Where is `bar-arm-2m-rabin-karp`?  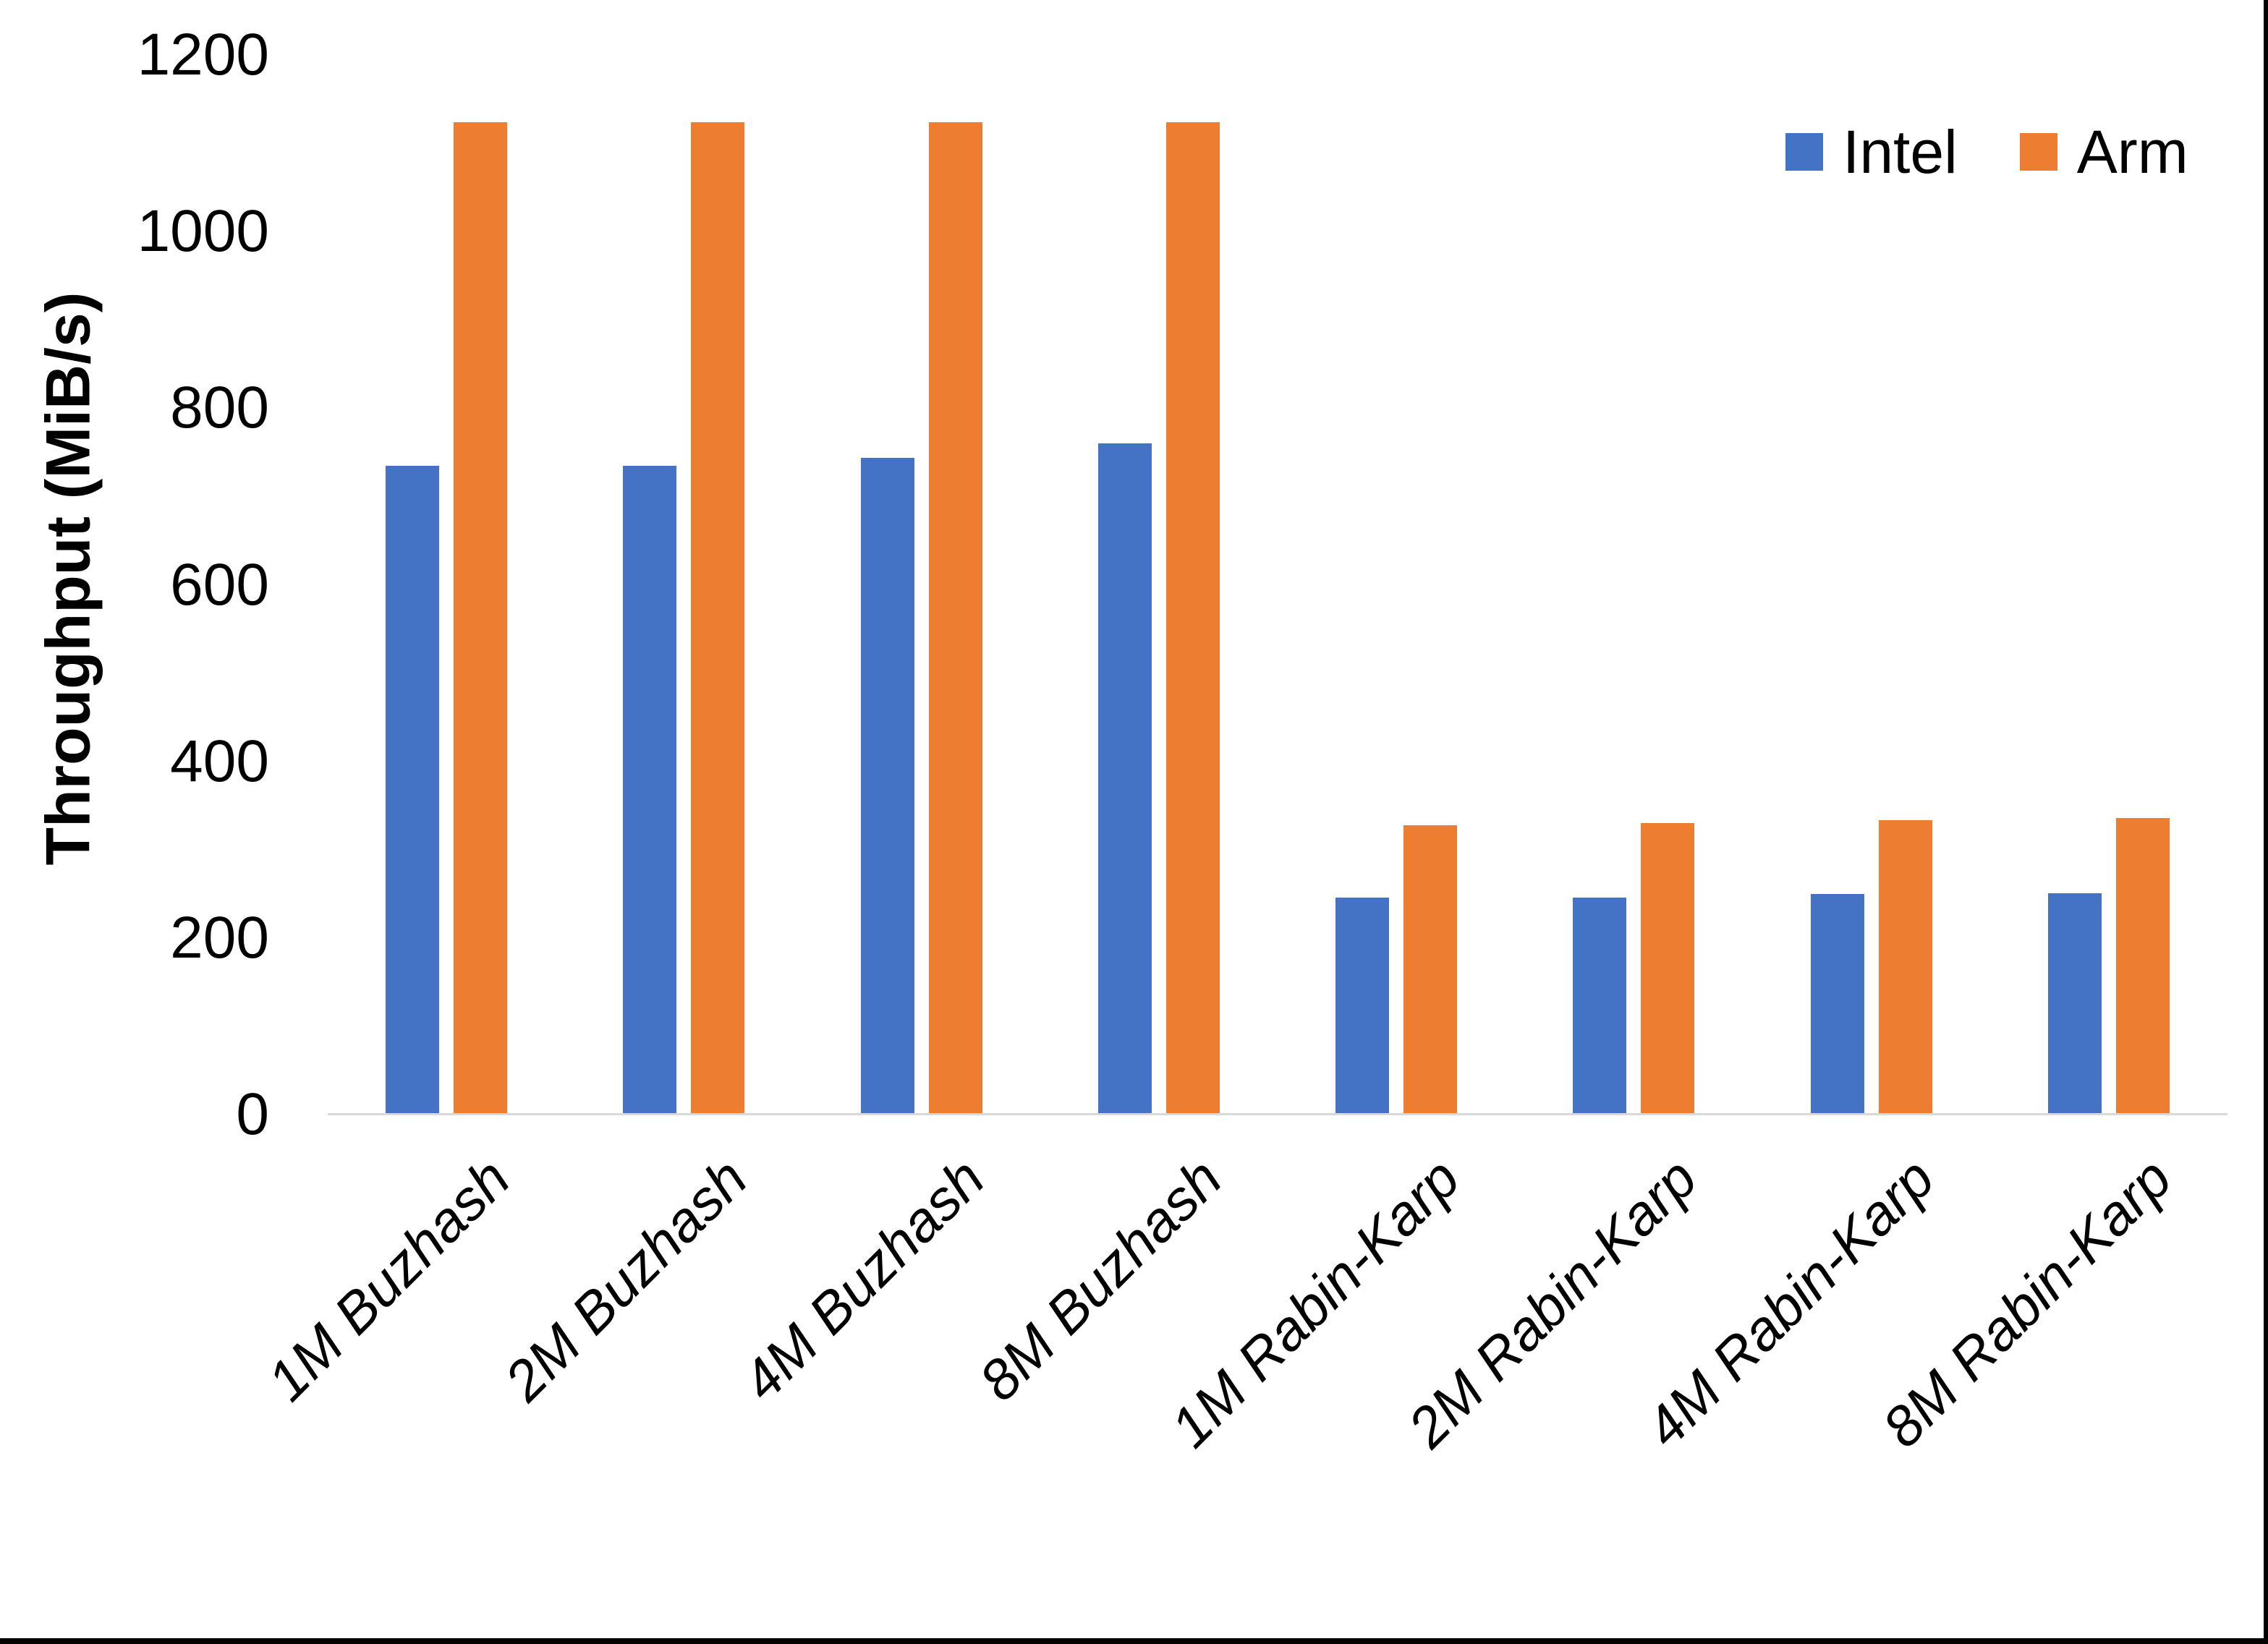
bar-arm-2m-rabin-karp is located at coordinates (1668, 969).